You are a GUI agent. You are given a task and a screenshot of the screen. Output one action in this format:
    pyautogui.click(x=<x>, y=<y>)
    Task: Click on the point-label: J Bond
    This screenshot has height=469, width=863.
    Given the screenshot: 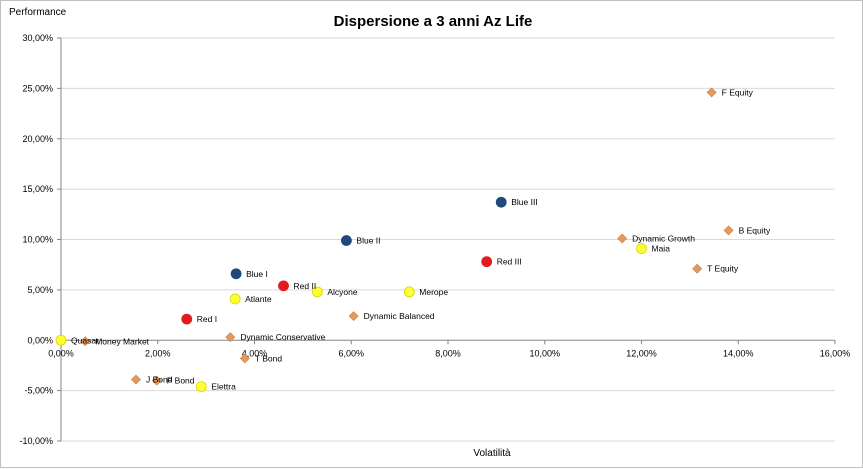 What is the action you would take?
    pyautogui.click(x=159, y=380)
    